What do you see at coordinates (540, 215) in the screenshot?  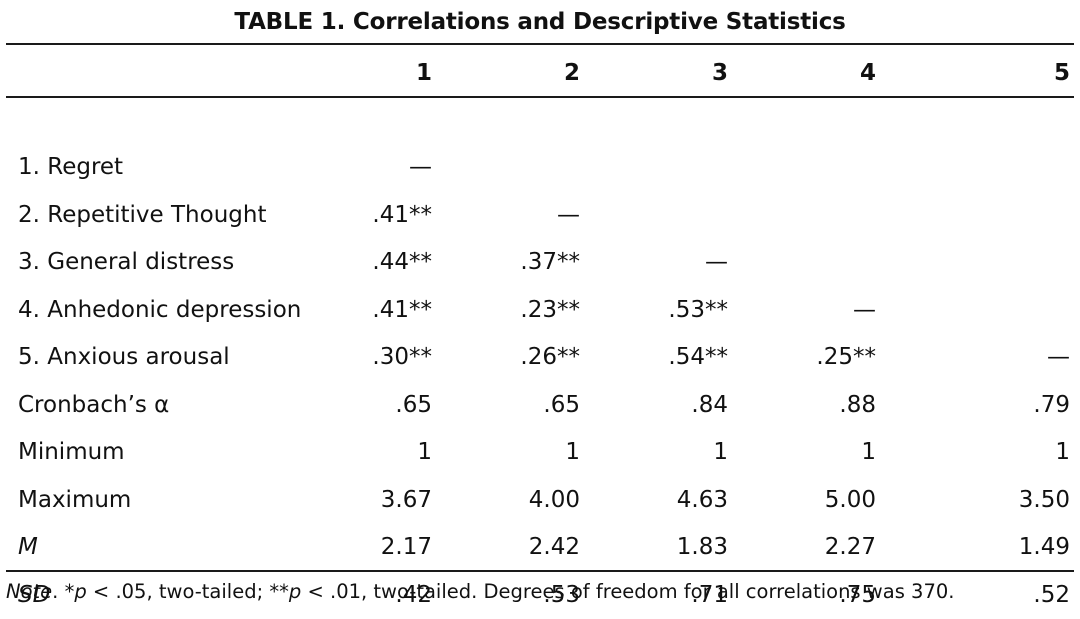 I see `table-row: 2. Repetitive Thought .41** —` at bounding box center [540, 215].